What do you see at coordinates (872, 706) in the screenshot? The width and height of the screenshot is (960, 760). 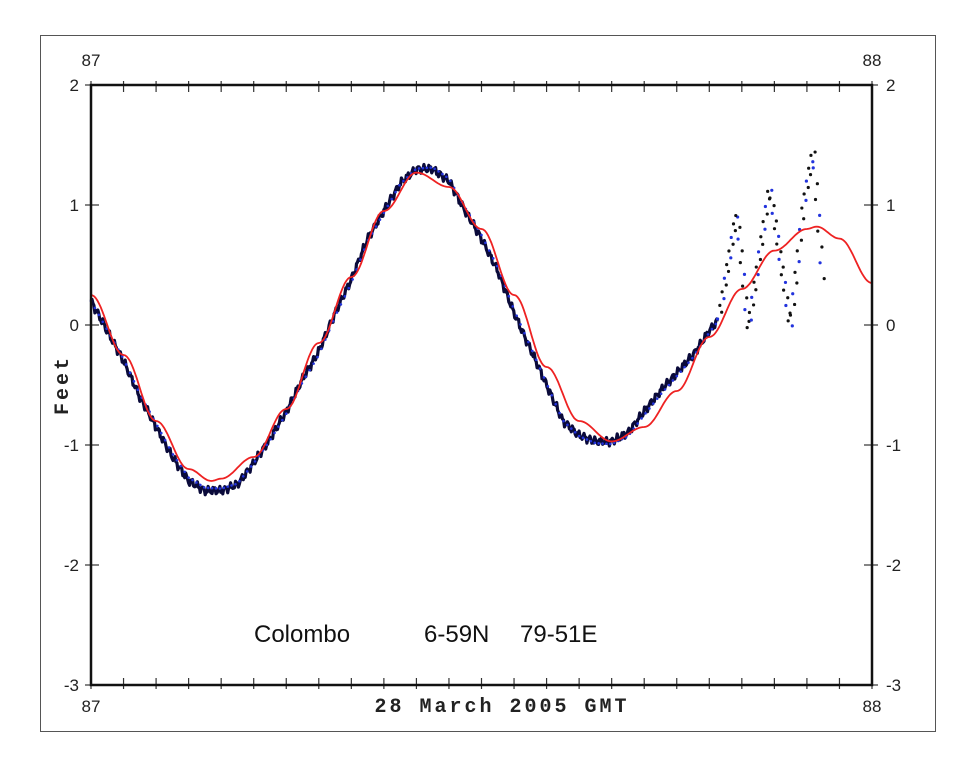 I see `x-bottom-right-label: 88` at bounding box center [872, 706].